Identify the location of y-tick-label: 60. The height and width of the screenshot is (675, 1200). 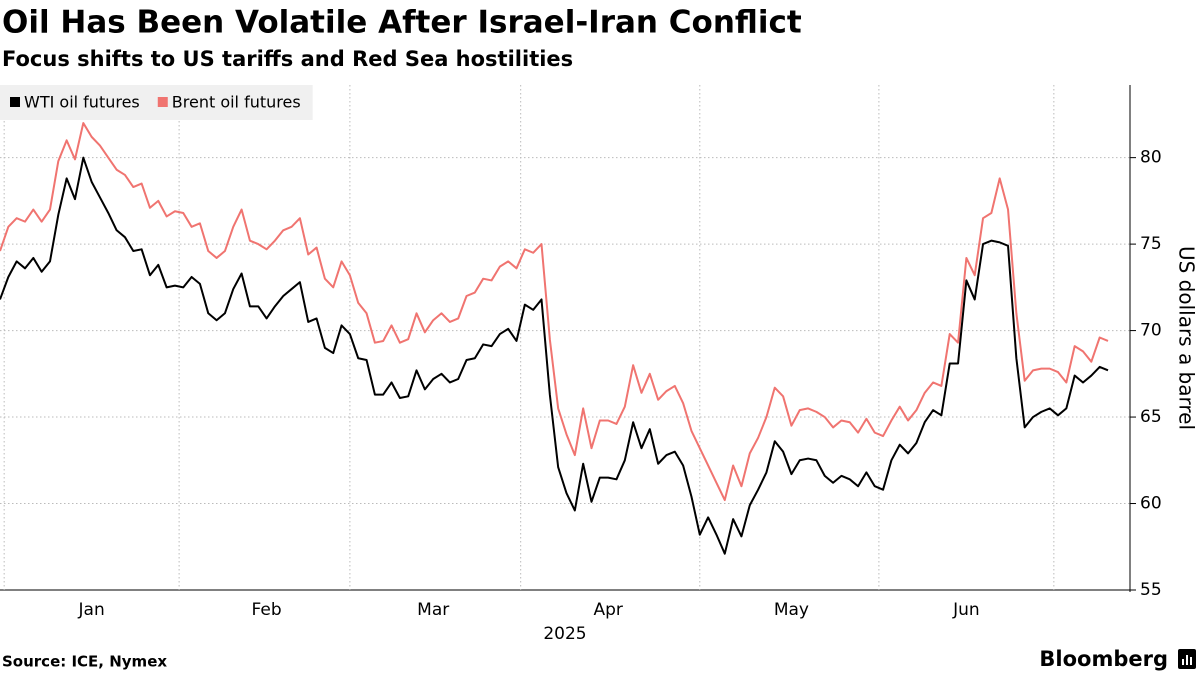
(1151, 504).